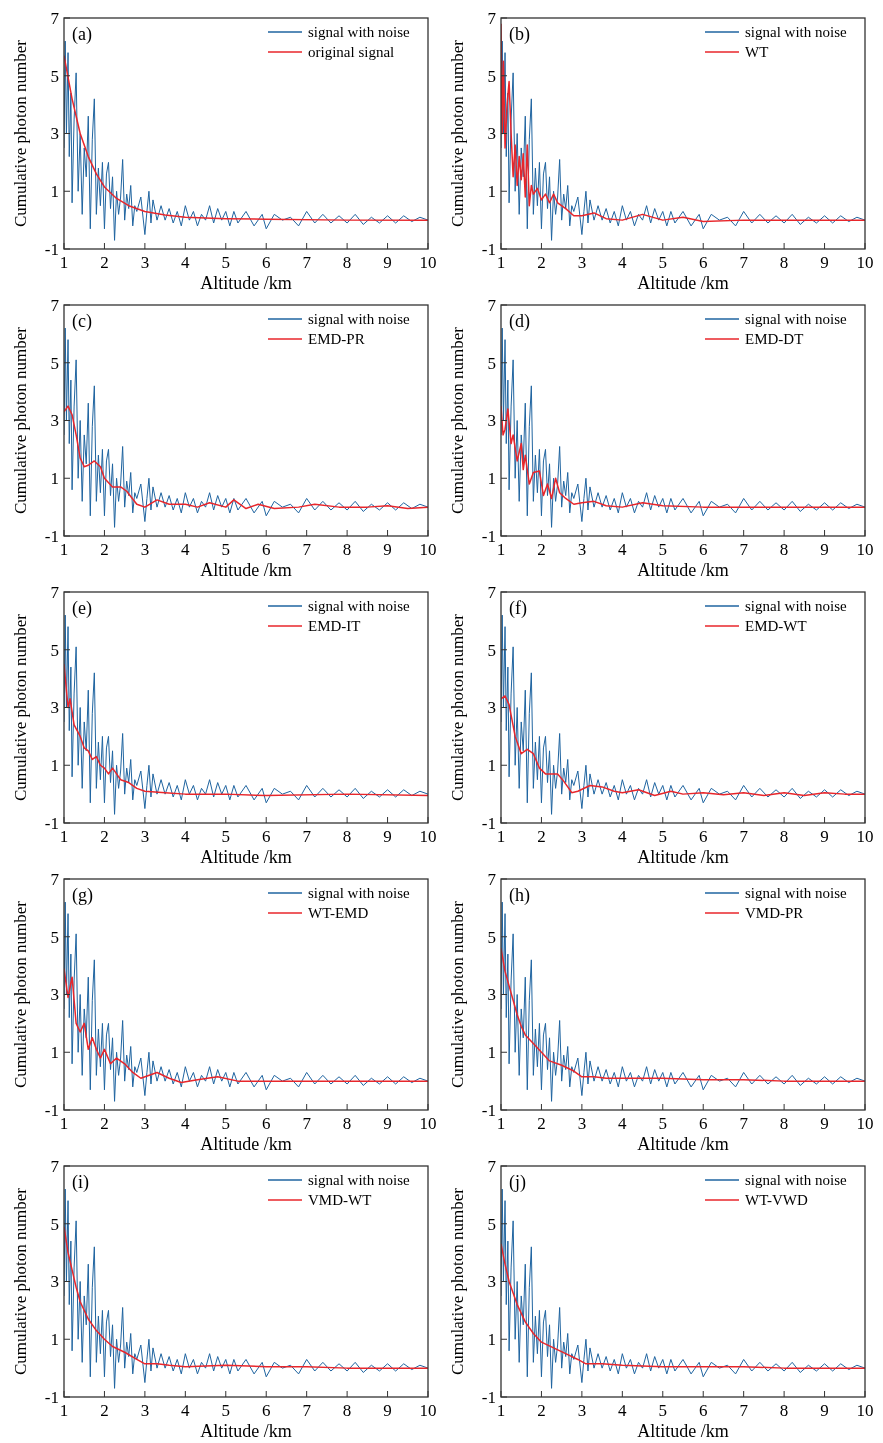  I want to click on chart-title: (e), so click(82, 608).